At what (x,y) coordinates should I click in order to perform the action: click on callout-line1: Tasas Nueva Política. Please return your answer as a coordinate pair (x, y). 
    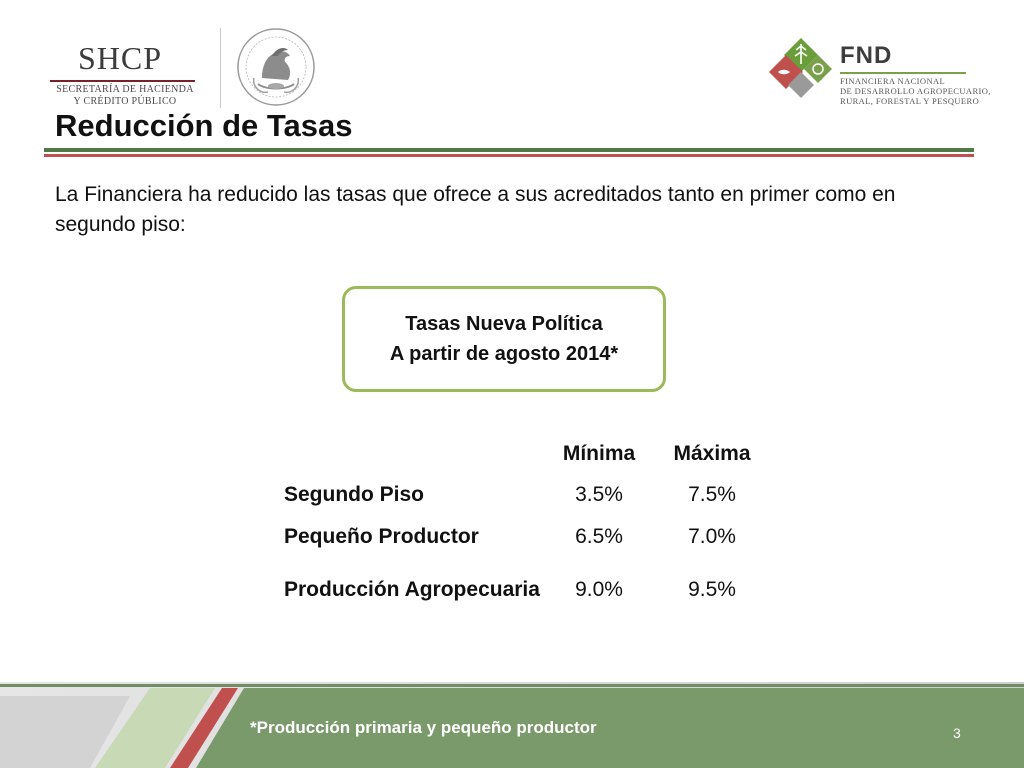
    Looking at the image, I should click on (504, 324).